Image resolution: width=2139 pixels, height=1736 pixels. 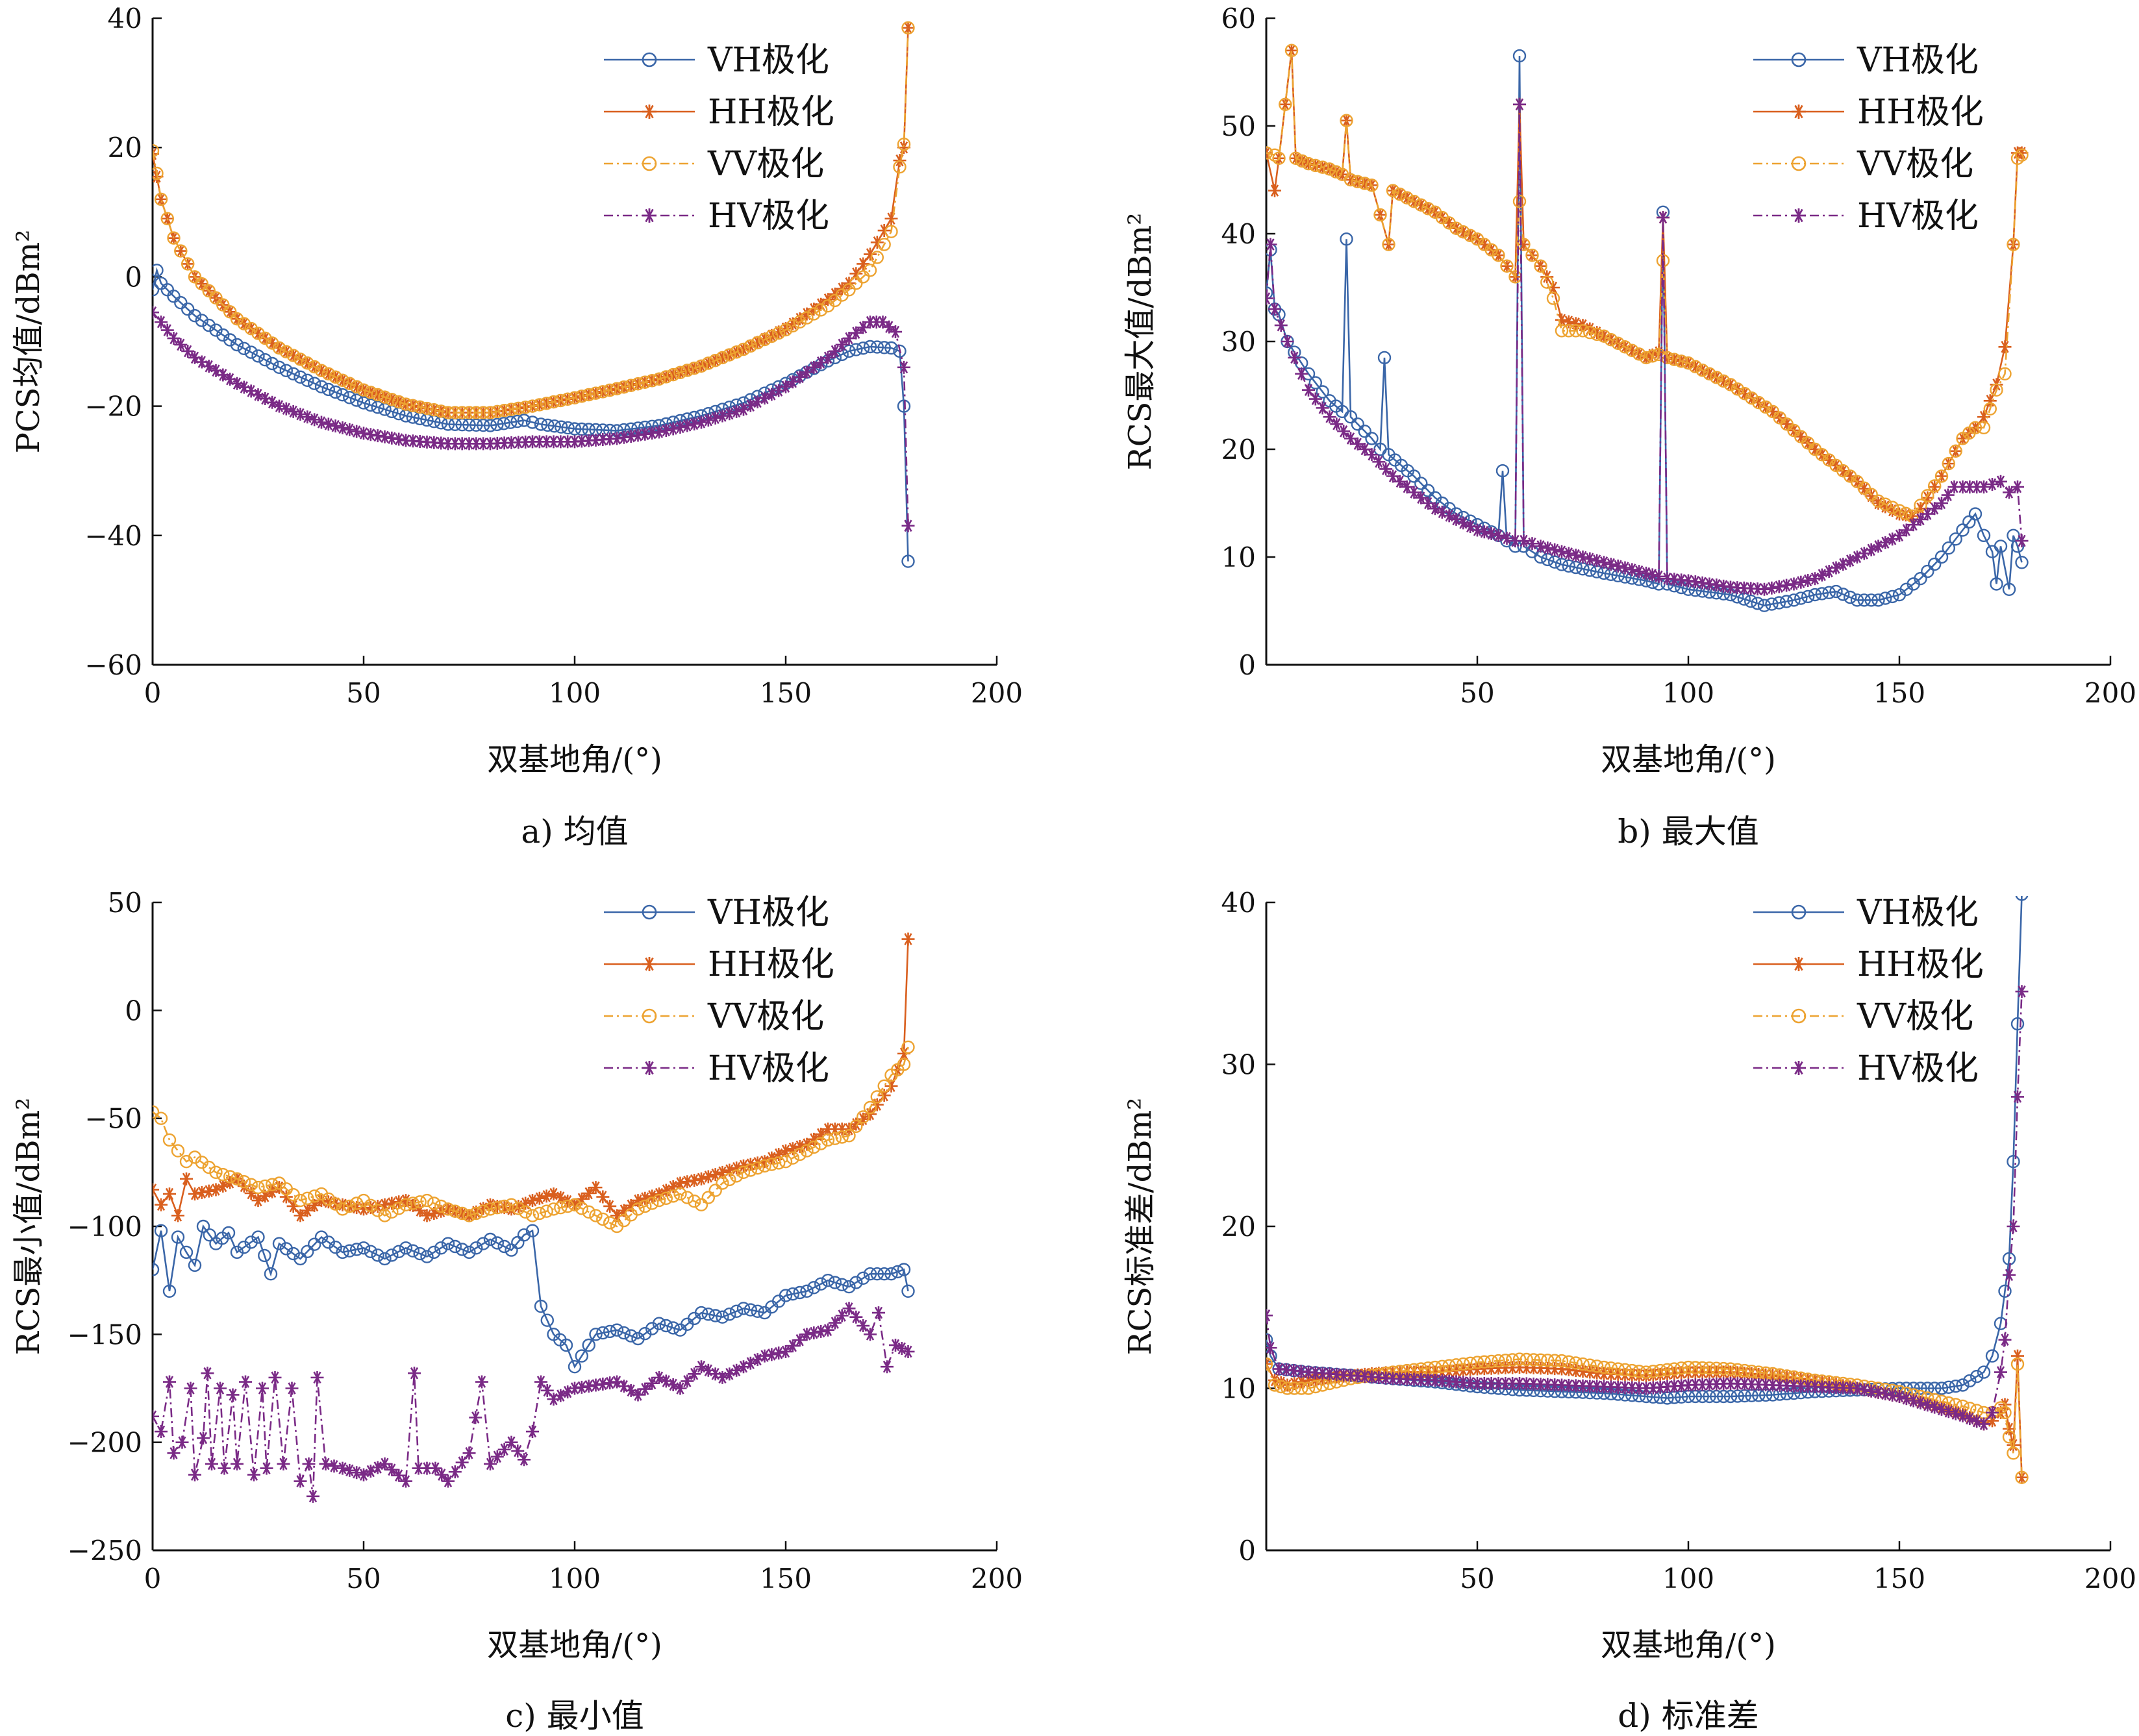 I want to click on y-tick-label: −150, so click(x=105, y=1334).